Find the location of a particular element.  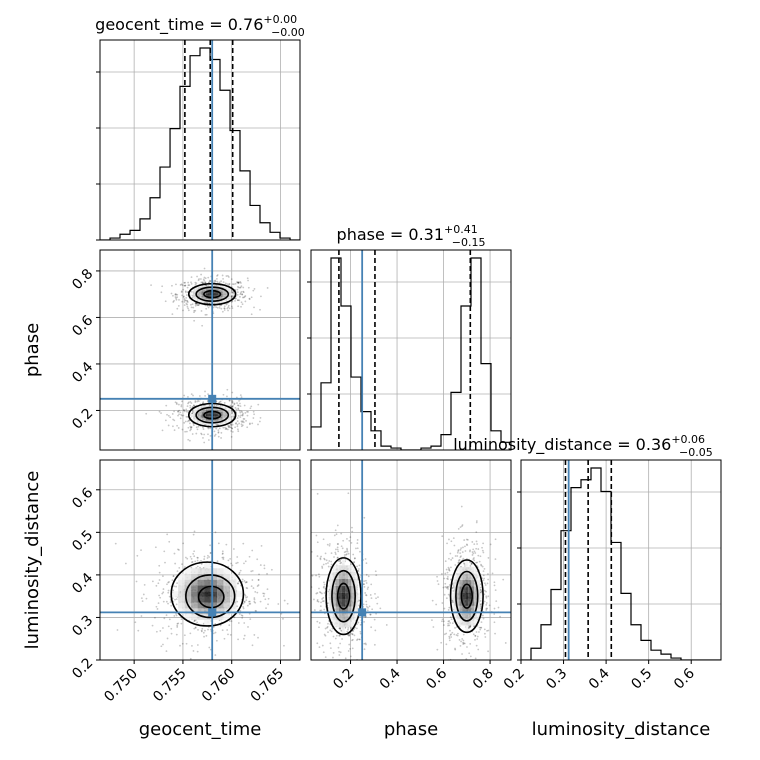

truth-marker-luminosity_distance_vs_geocent_time is located at coordinates (212, 612).